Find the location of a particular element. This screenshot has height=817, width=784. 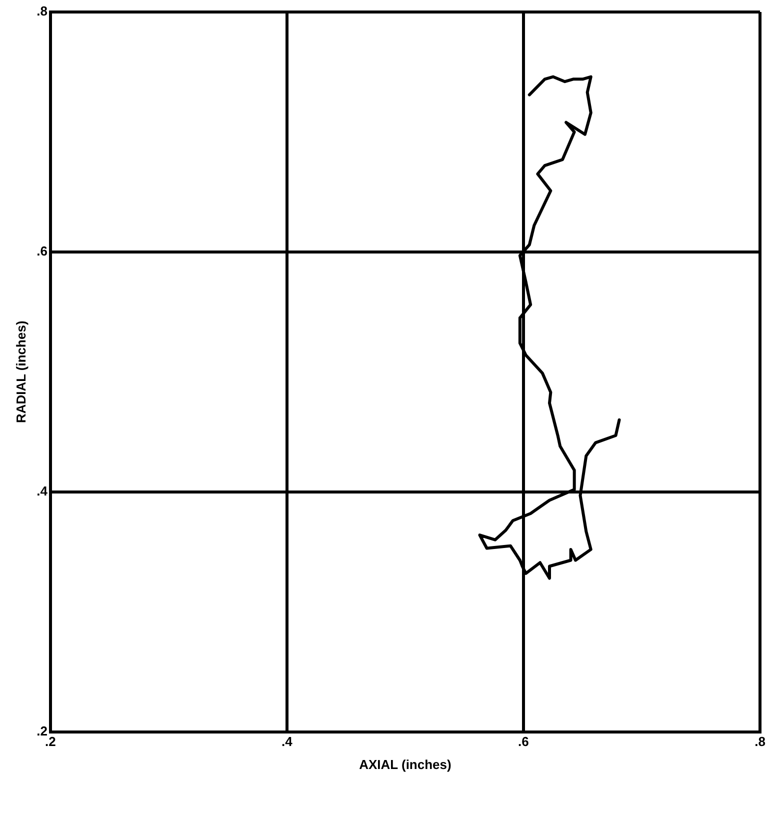

x-tick-label: .8 is located at coordinates (760, 742).